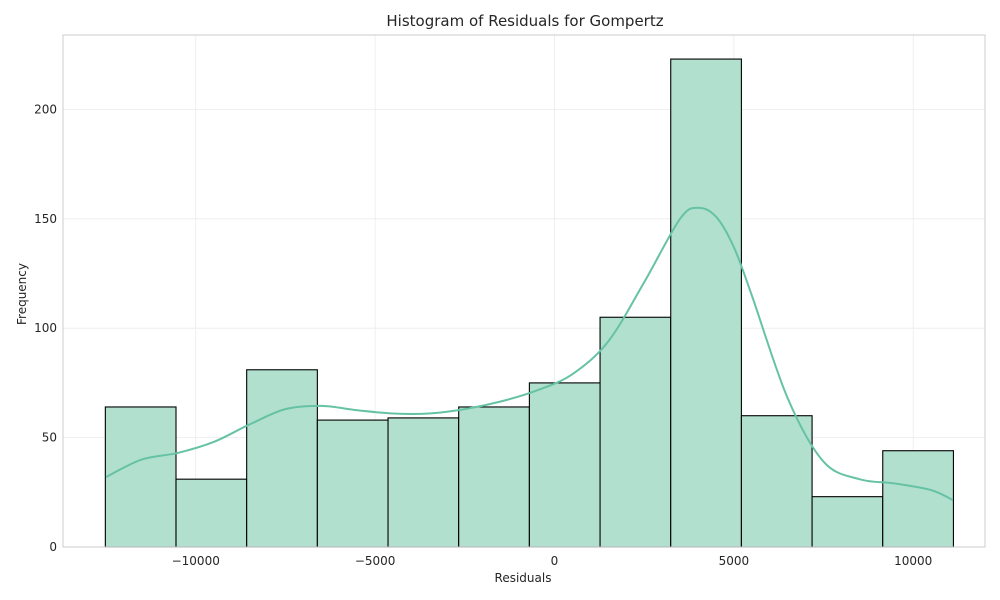  What do you see at coordinates (49, 438) in the screenshot?
I see `y-tick-label: 50` at bounding box center [49, 438].